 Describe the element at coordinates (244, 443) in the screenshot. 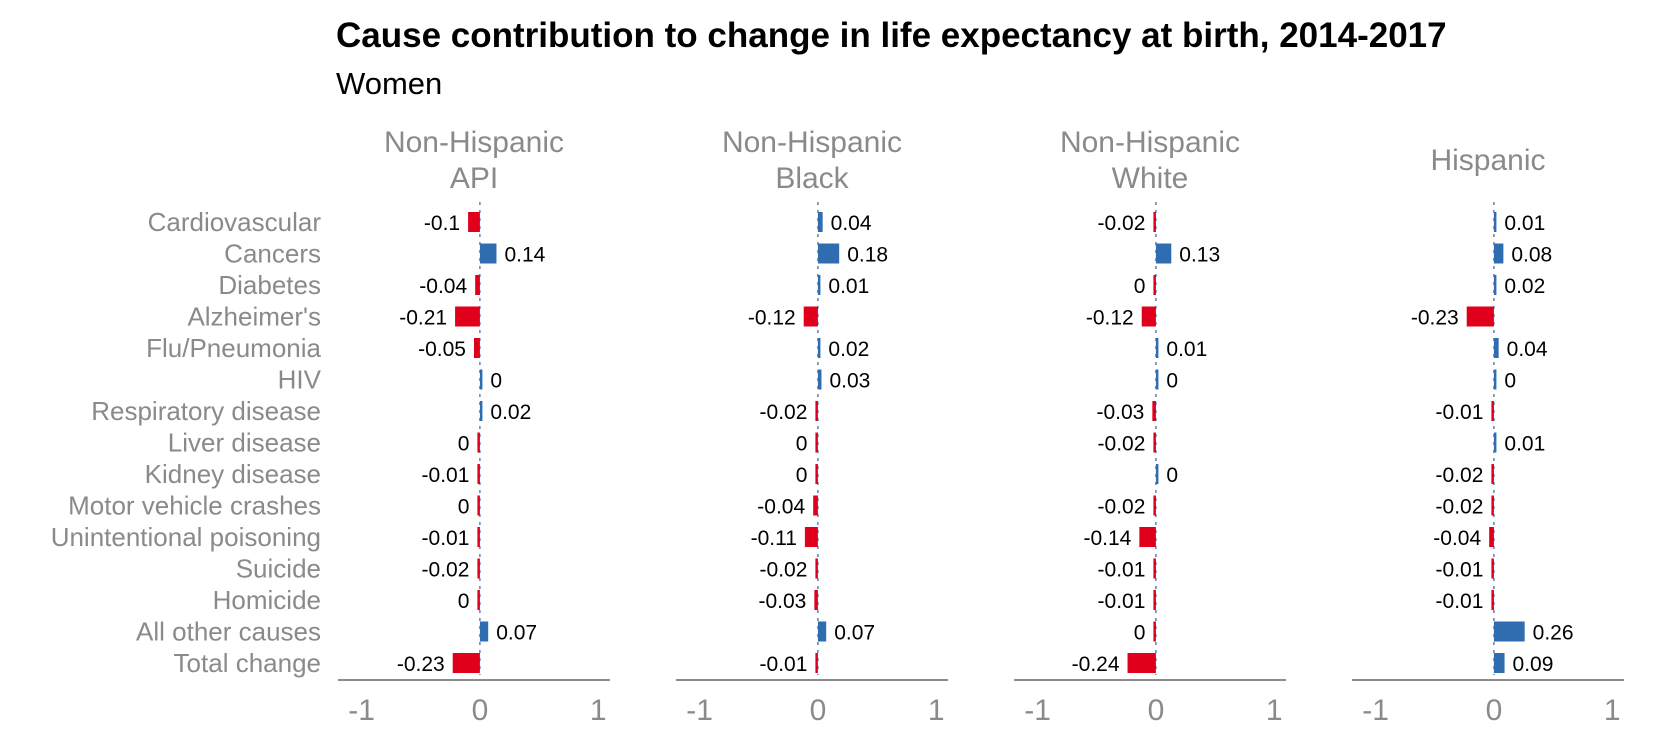

I see `category-label: Liver disease` at that location.